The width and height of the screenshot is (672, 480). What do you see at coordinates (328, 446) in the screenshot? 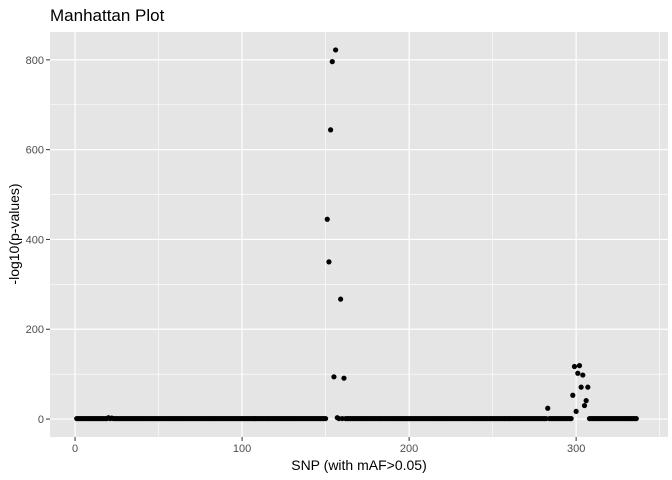
I see `x-axis: 0 100 200 300` at bounding box center [328, 446].